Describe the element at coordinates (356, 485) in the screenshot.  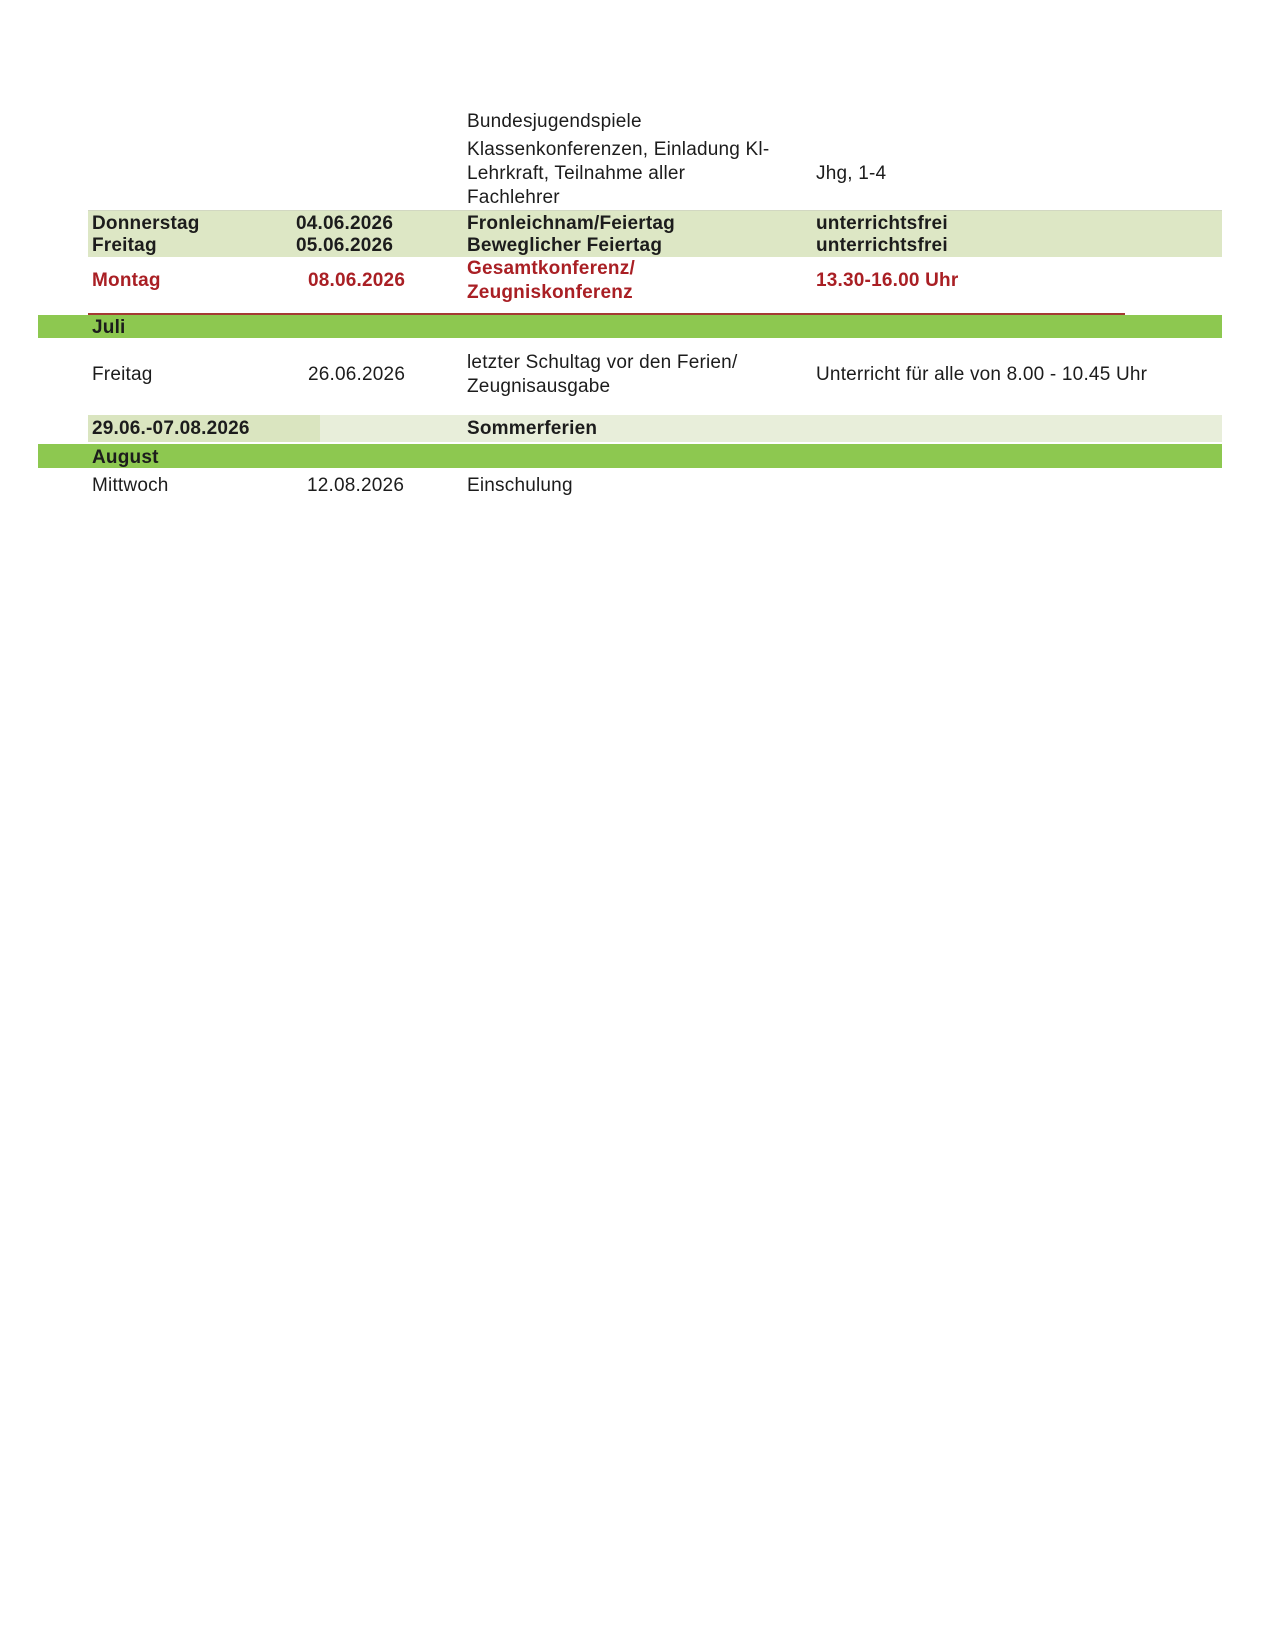
I see `row-einschulung-date: 12.08.2026` at that location.